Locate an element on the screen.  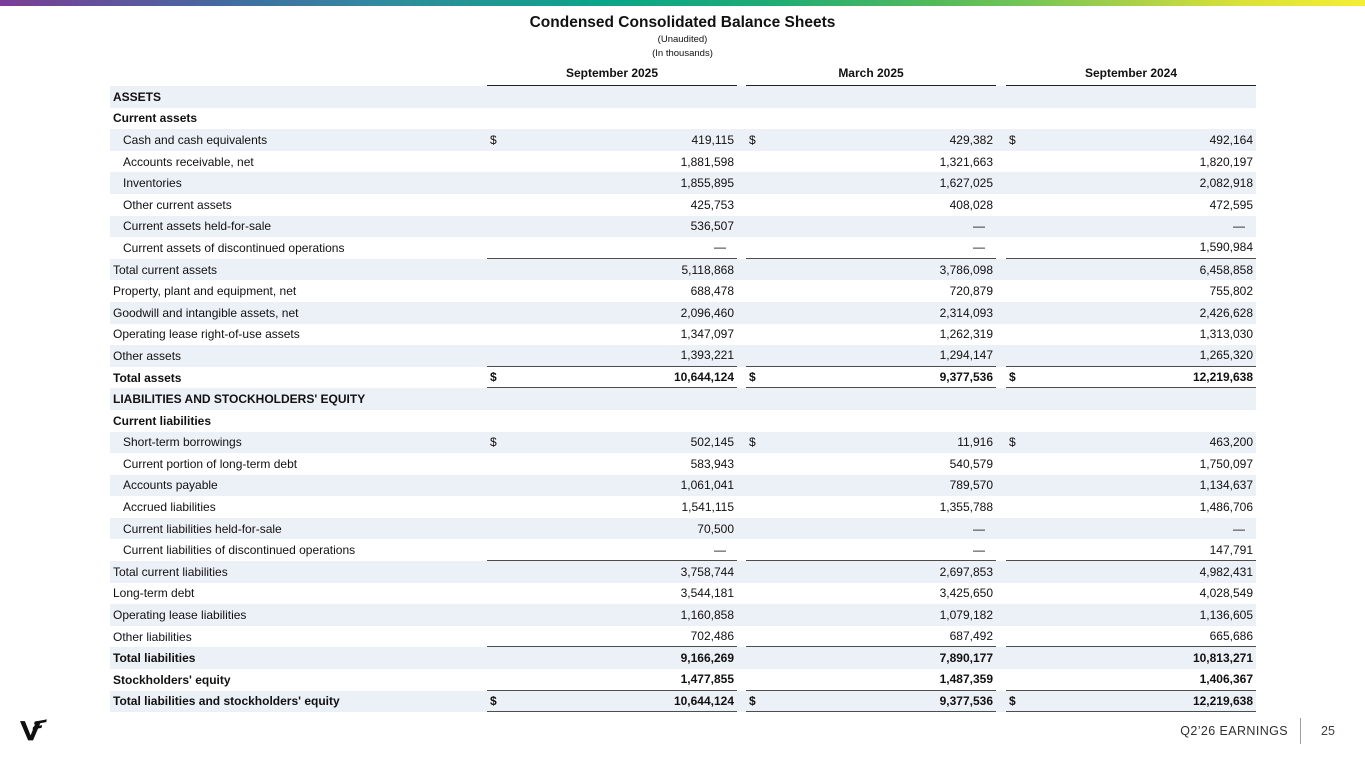
vf-logo is located at coordinates (35, 732).